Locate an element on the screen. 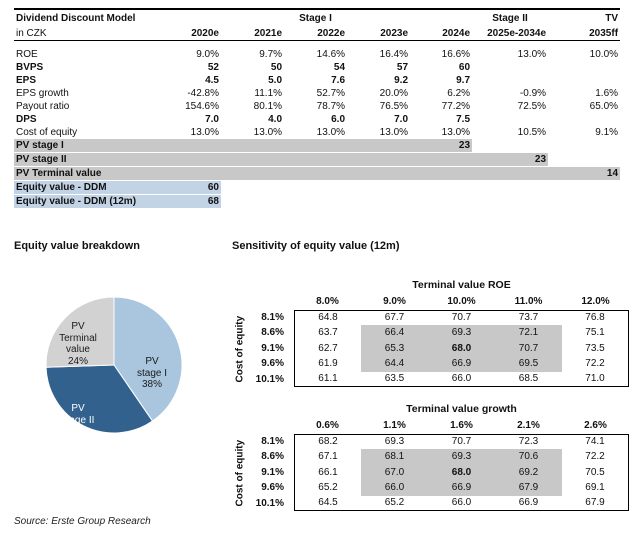  sens-cell: 66.0 is located at coordinates (394, 488).